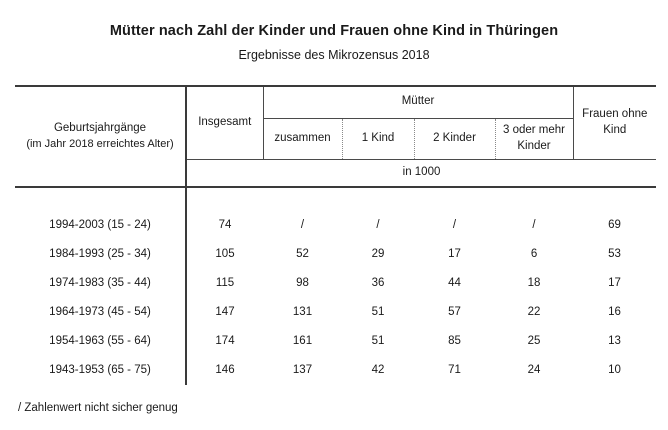 The width and height of the screenshot is (668, 430). Describe the element at coordinates (378, 253) in the screenshot. I see `cell-value: 29` at that location.